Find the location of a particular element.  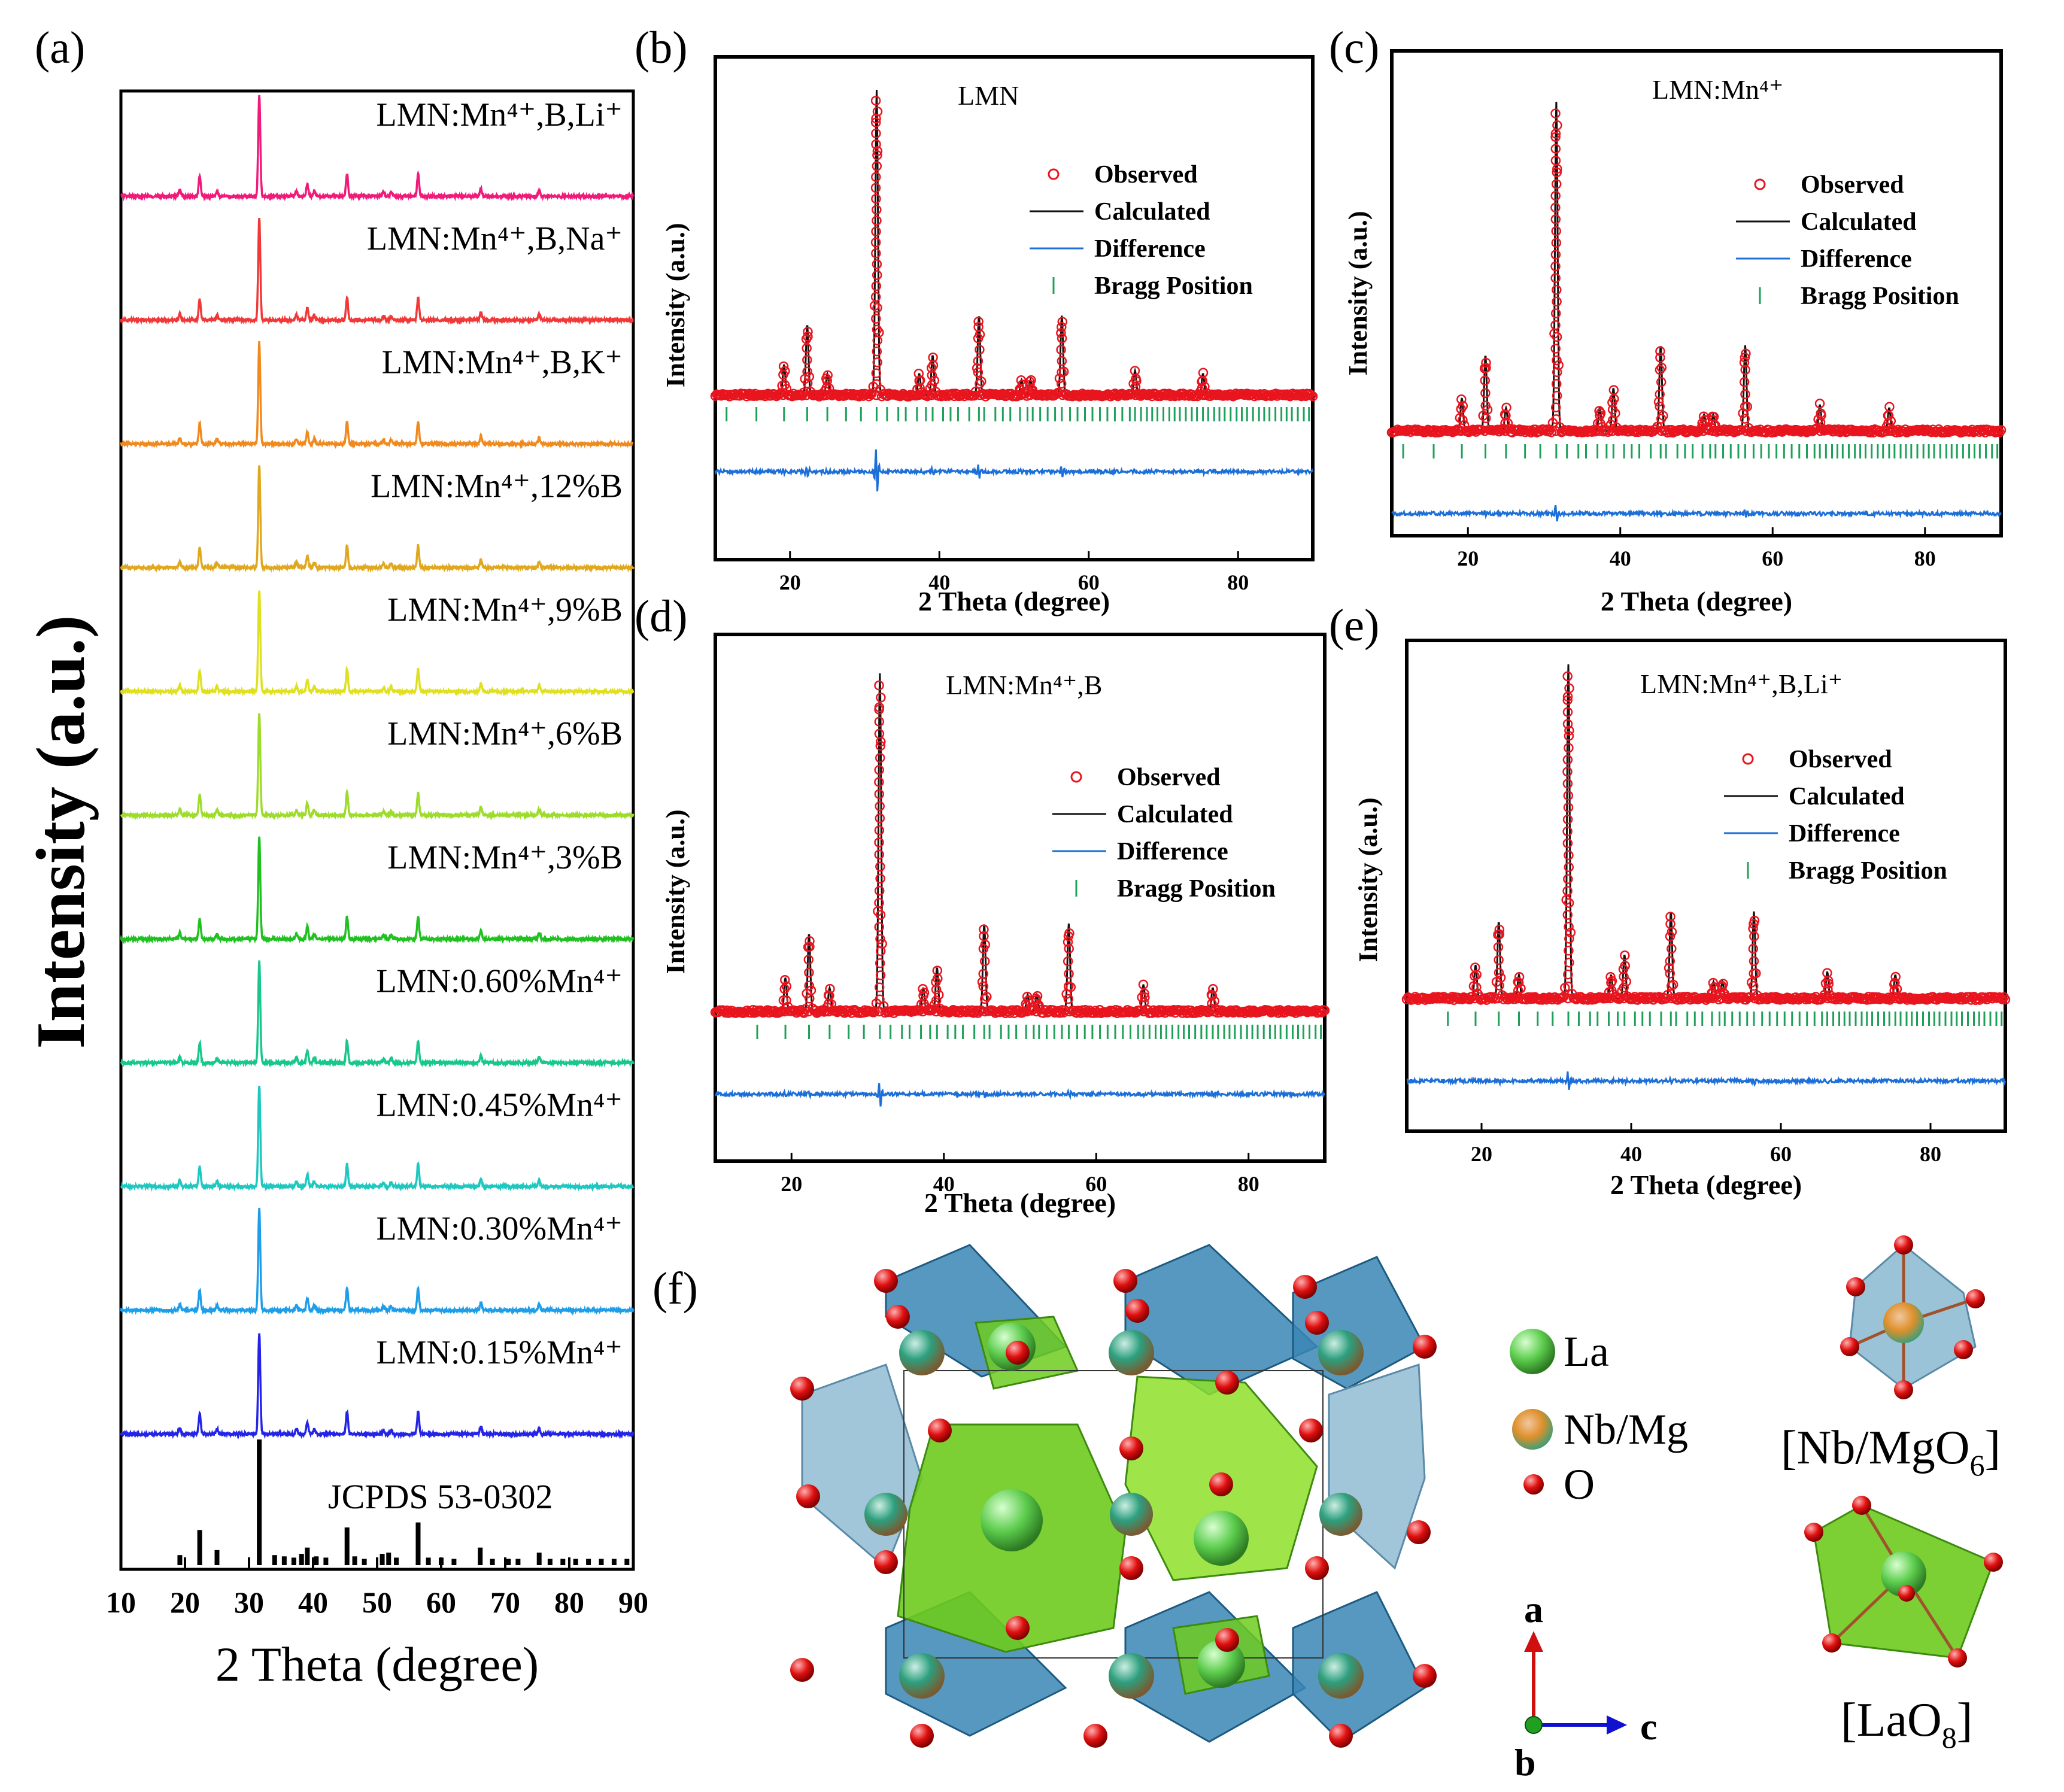

panel-f-label: (f) is located at coordinates (675, 1288).